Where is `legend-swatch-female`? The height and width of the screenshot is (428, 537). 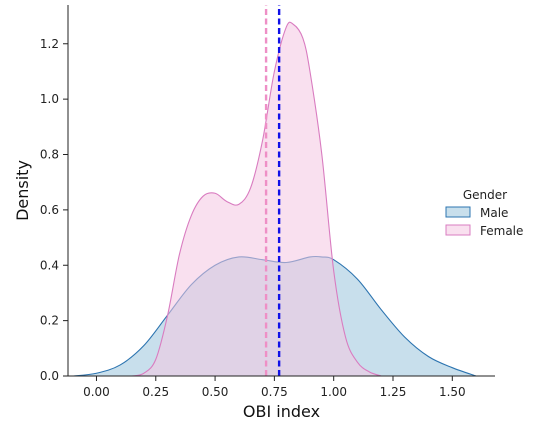
legend-swatch-female is located at coordinates (458, 230).